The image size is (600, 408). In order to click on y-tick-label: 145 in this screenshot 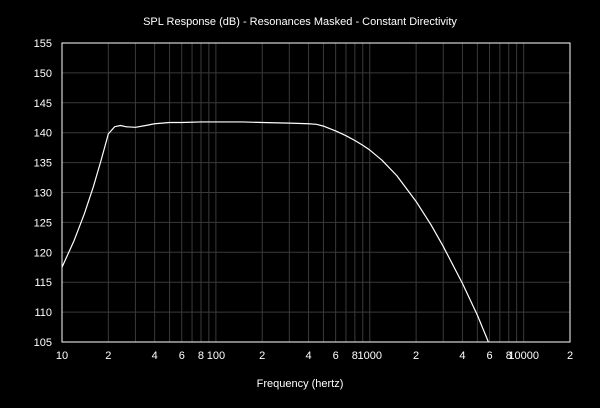, I will do `click(43, 104)`.